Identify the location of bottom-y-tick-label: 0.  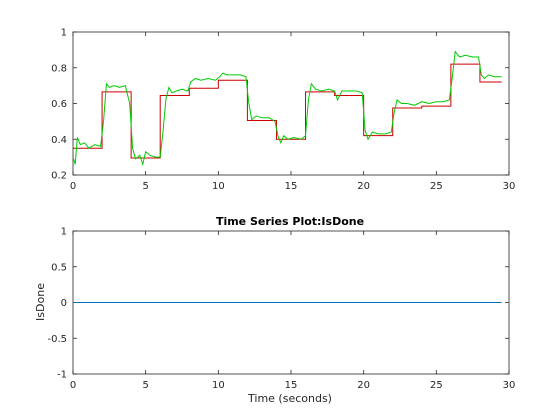
(64, 303).